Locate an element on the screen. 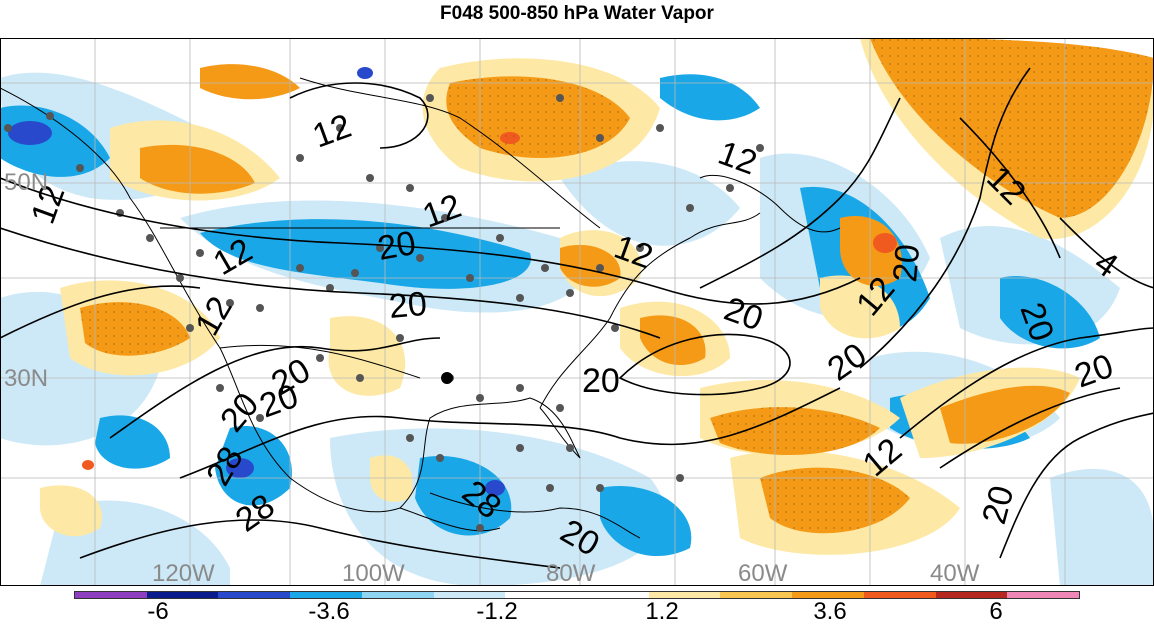 Image resolution: width=1154 pixels, height=626 pixels. lon-label: 100W is located at coordinates (373, 573).